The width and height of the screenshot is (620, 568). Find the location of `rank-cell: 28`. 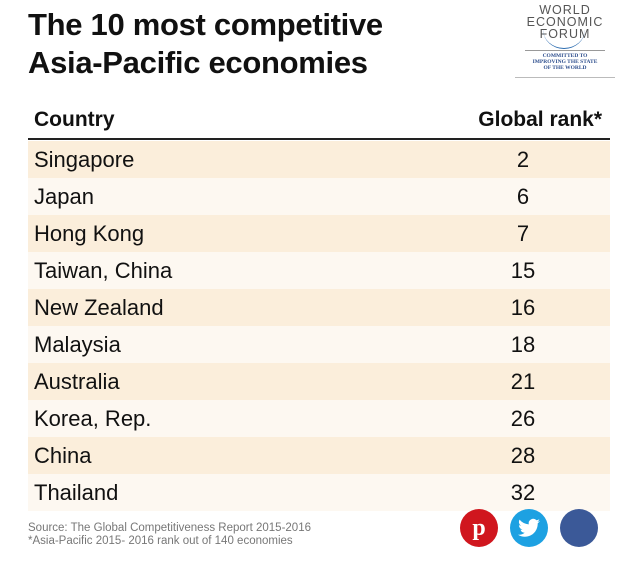

rank-cell: 28 is located at coordinates (523, 455).